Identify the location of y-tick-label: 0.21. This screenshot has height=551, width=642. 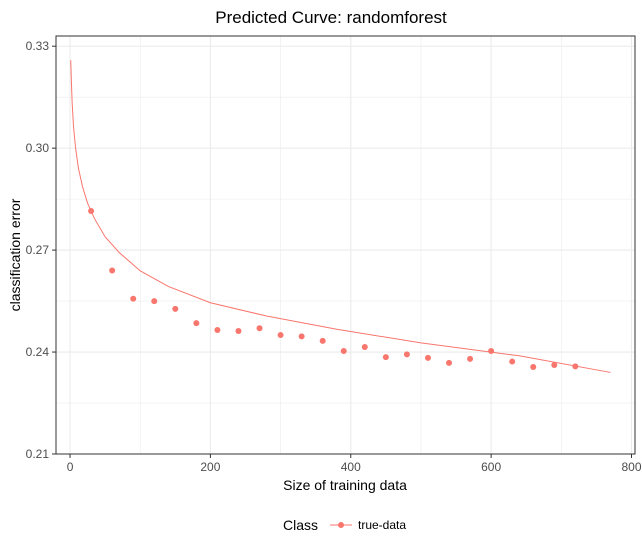
(38, 454).